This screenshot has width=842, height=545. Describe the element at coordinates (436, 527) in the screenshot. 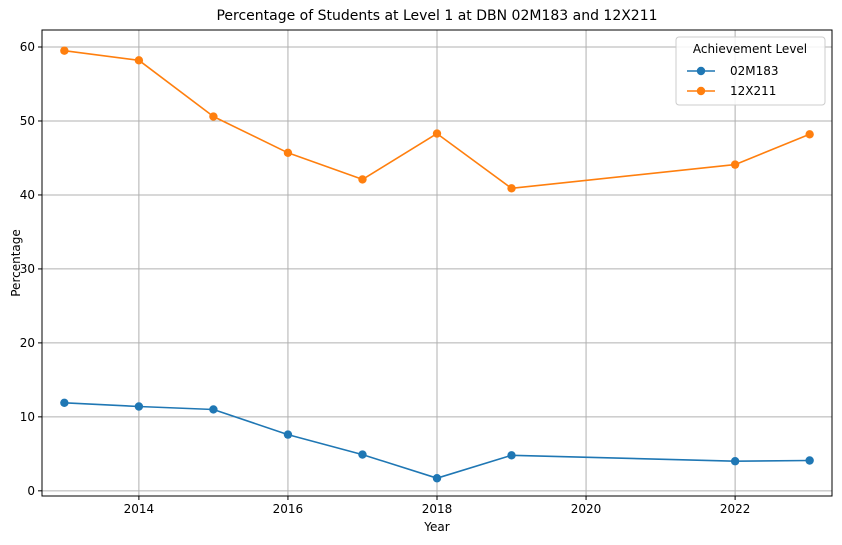

I see `x-axis-label: Year` at that location.